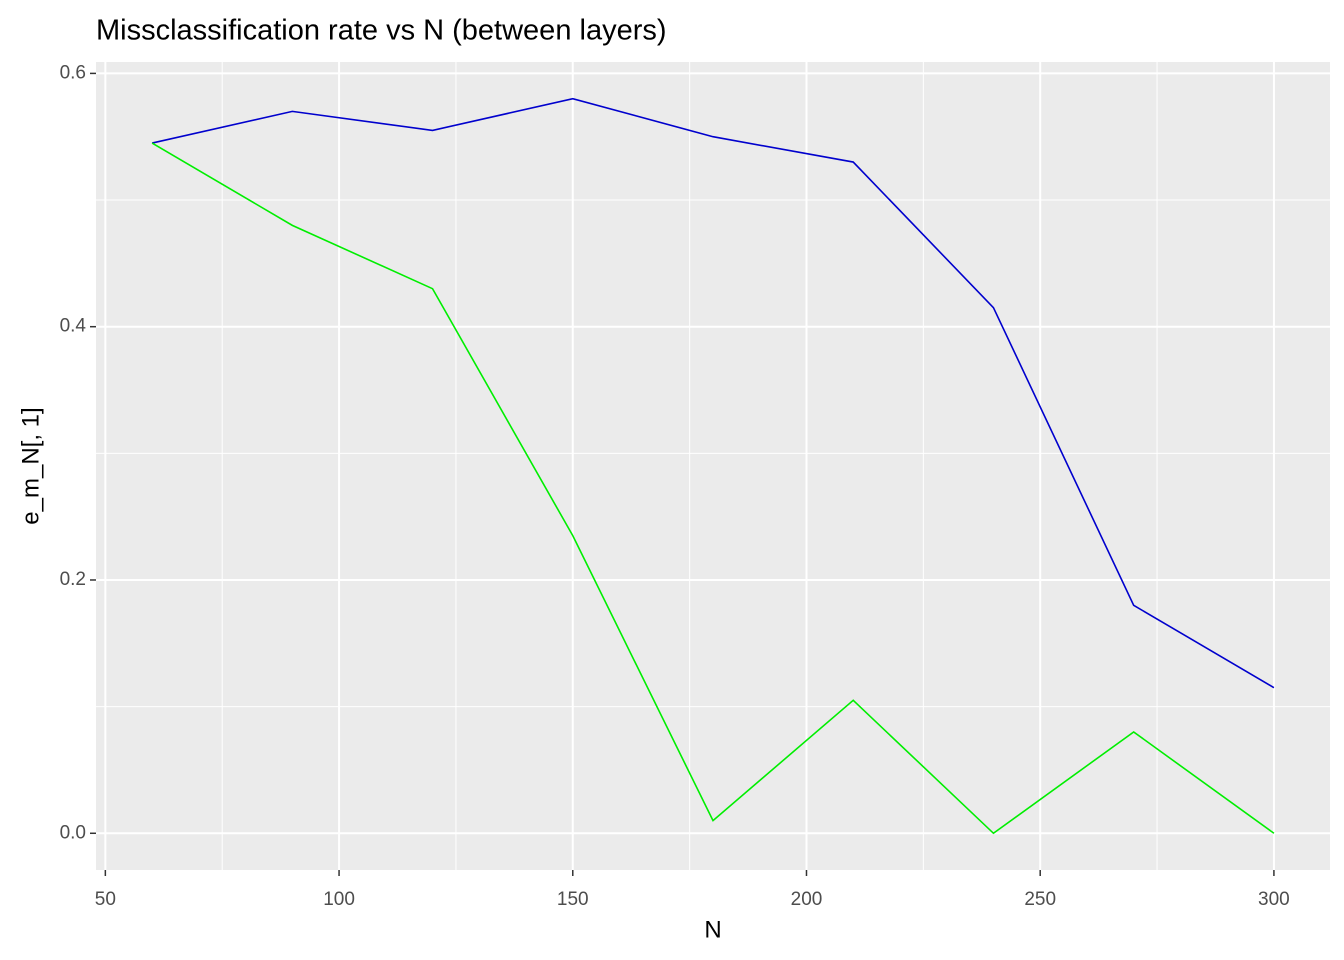 This screenshot has width=1344, height=960. Describe the element at coordinates (573, 899) in the screenshot. I see `x-tick-label: 150` at that location.